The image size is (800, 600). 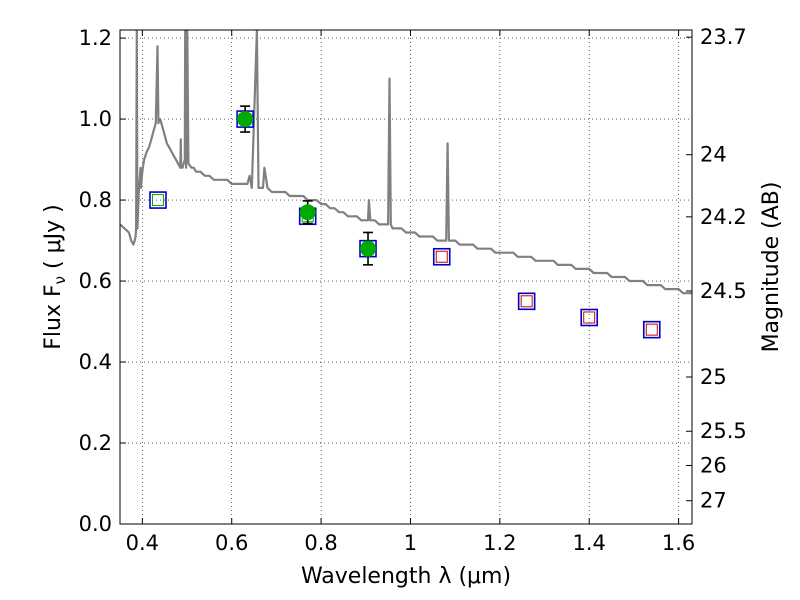 What do you see at coordinates (95, 38) in the screenshot?
I see `y-tick-label: 1.2` at bounding box center [95, 38].